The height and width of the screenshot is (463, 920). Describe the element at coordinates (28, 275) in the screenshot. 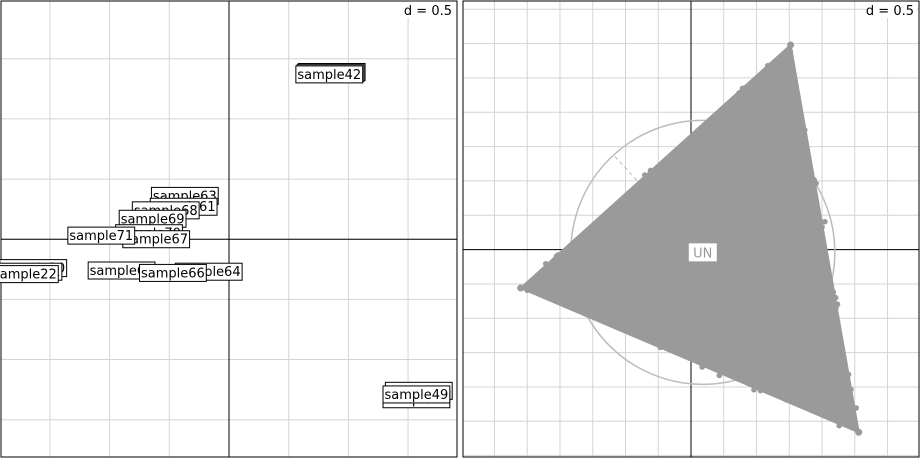

I see `point-label-text: sample22` at that location.